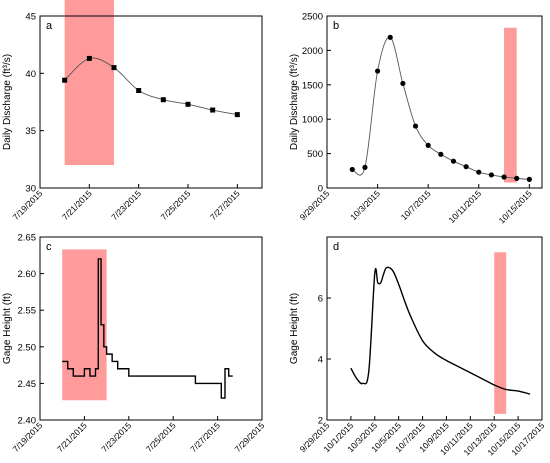 The width and height of the screenshot is (550, 463). Describe the element at coordinates (315, 154) in the screenshot. I see `y-tick-label: 500` at that location.